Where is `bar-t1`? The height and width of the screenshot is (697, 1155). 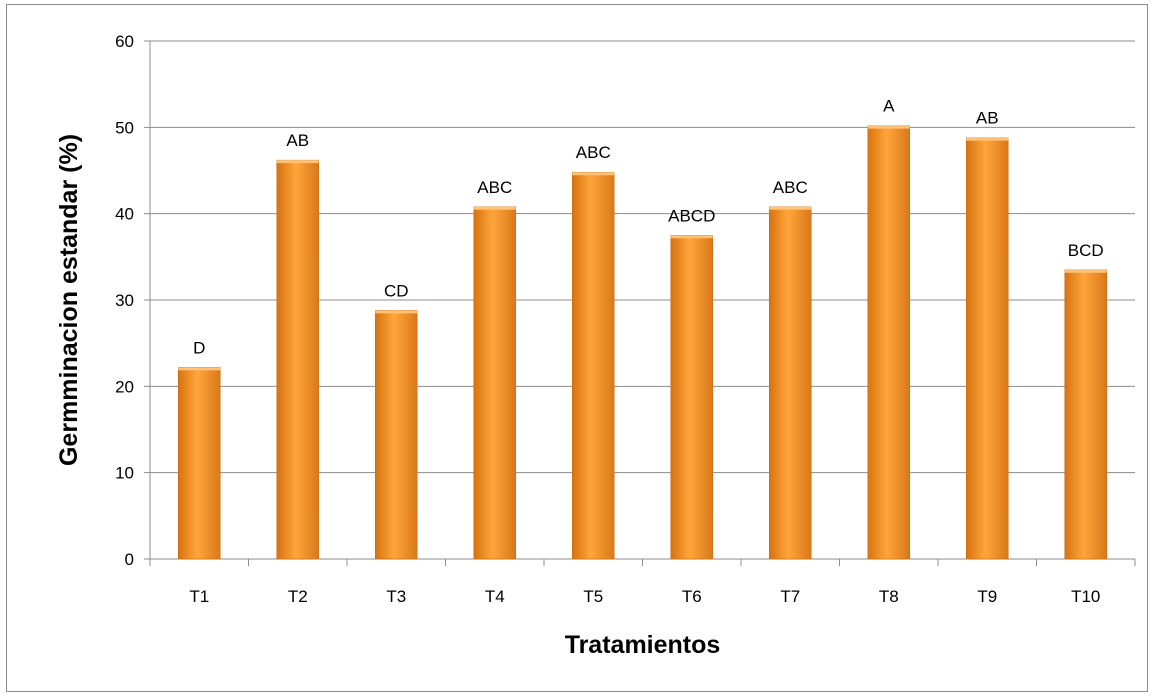 bar-t1 is located at coordinates (199, 463).